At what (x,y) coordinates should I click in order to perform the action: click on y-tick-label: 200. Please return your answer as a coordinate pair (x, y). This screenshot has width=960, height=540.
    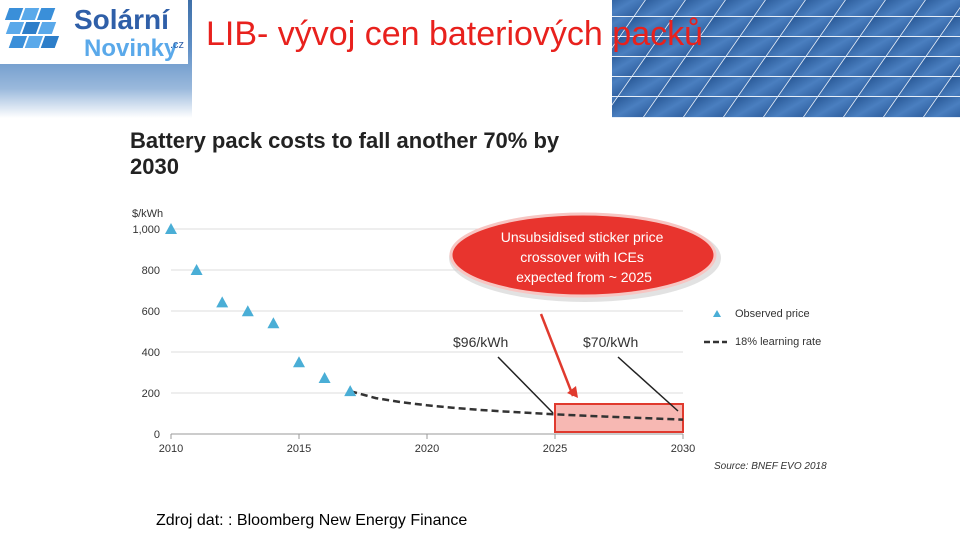
    Looking at the image, I should click on (151, 394).